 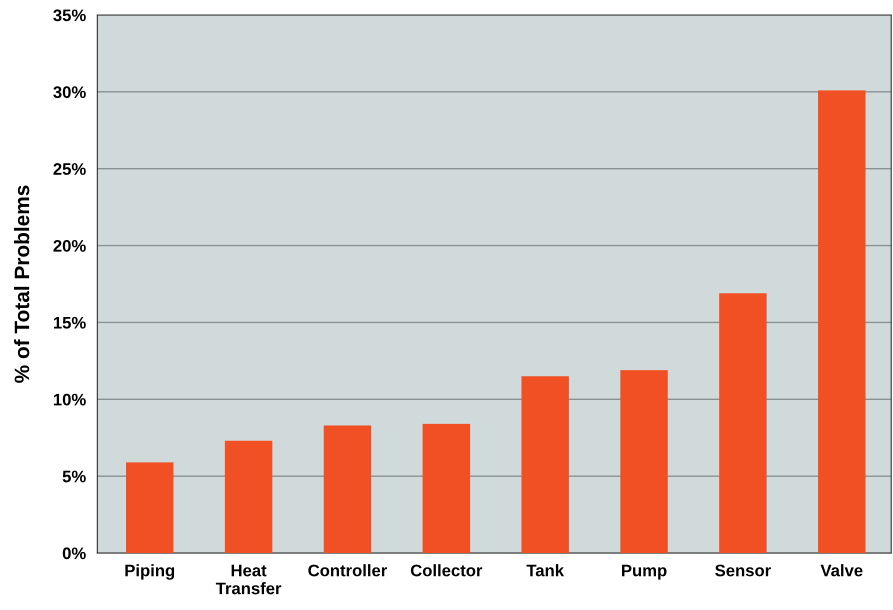 I want to click on x-tick-label: Tank, so click(x=545, y=570).